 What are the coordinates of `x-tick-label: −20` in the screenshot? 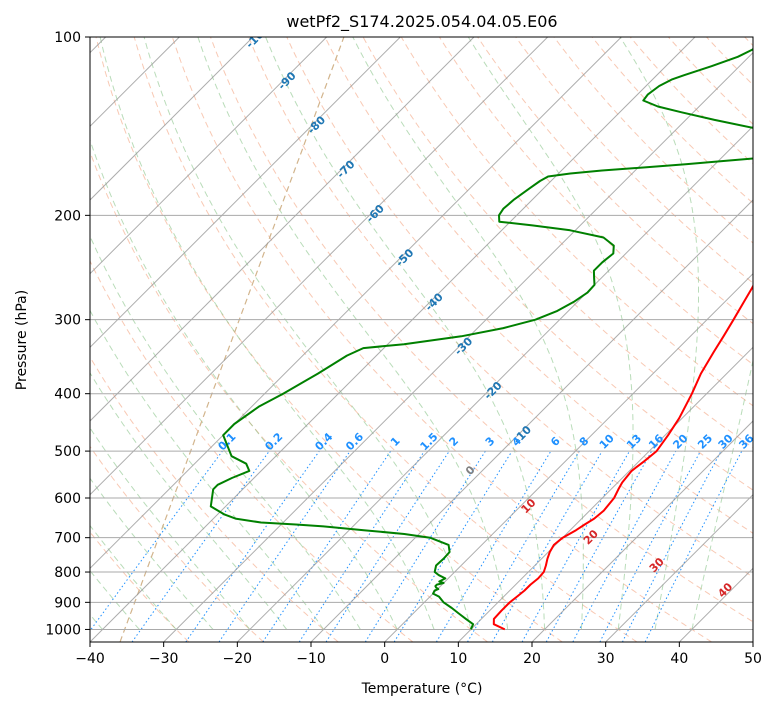 It's located at (238, 659).